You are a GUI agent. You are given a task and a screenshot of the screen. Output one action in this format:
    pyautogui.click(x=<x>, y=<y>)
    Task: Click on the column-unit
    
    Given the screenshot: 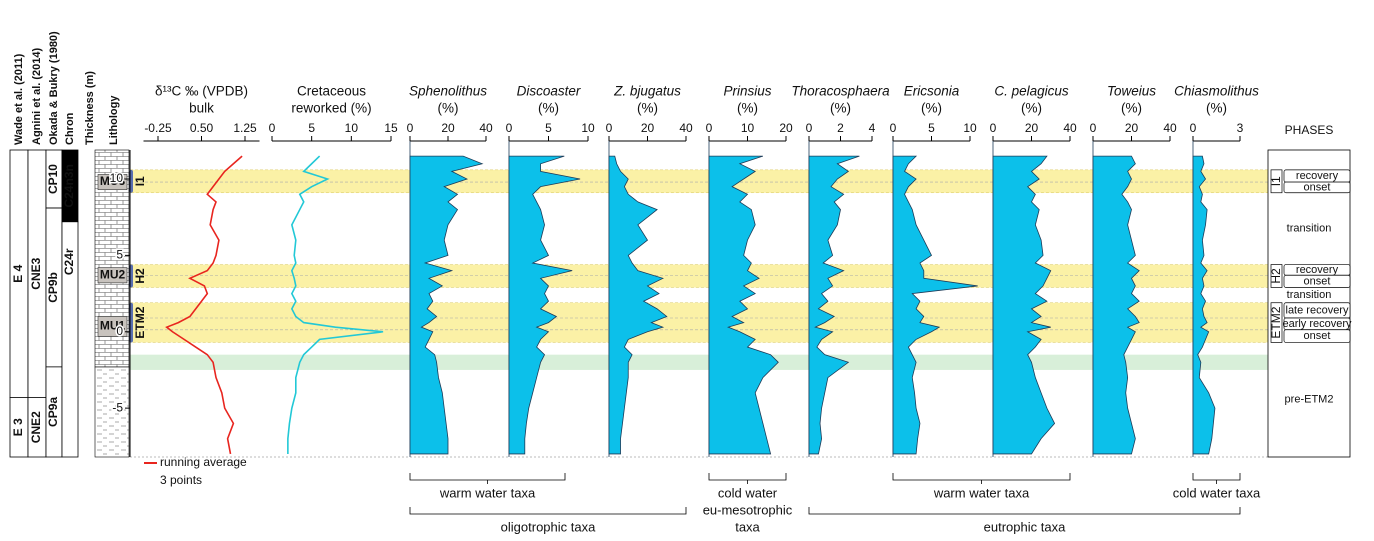 What is the action you would take?
    pyautogui.click(x=70, y=339)
    